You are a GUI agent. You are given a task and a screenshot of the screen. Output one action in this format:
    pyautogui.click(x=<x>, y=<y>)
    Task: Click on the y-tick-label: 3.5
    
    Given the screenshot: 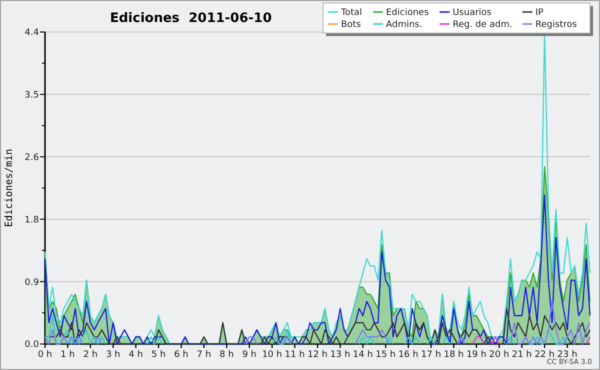 What is the action you would take?
    pyautogui.click(x=31, y=95)
    